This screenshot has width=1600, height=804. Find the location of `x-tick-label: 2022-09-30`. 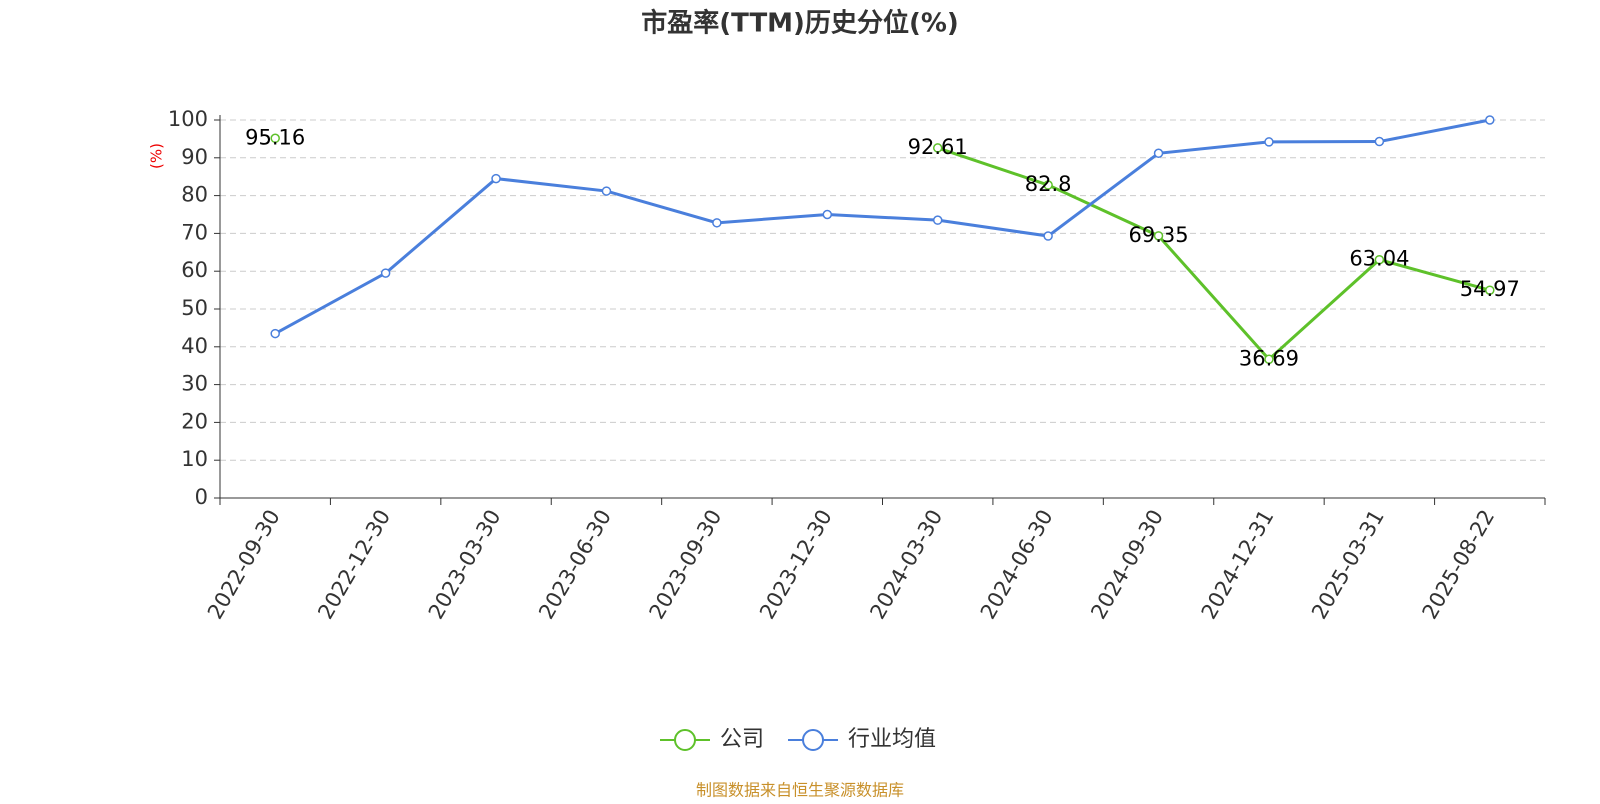

x-tick-label: 2022-09-30 is located at coordinates (244, 565).